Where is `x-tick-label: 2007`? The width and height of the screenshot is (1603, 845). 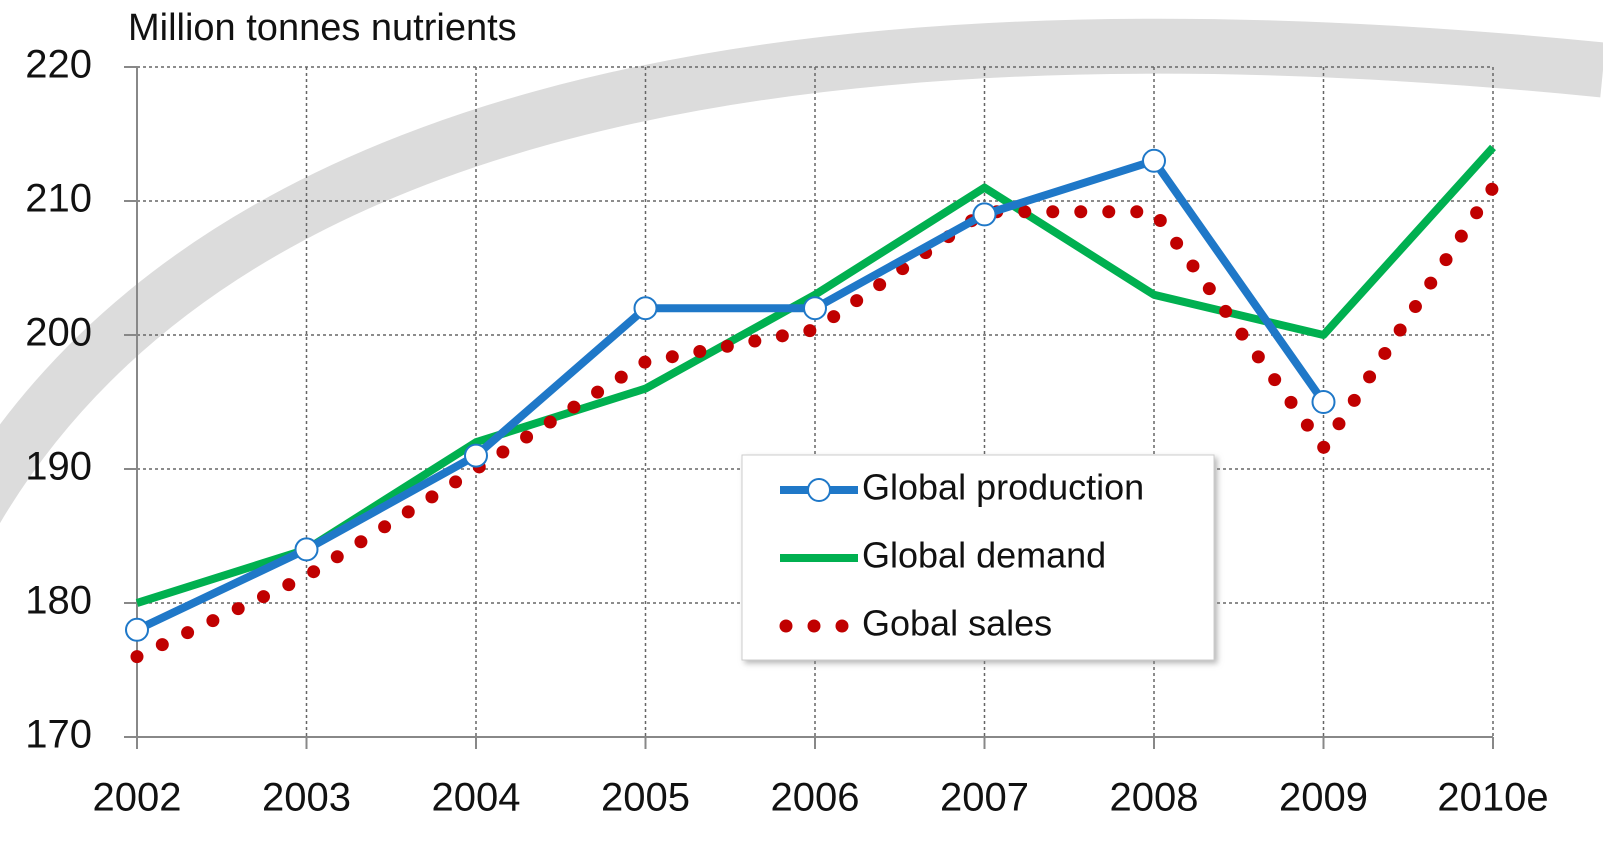 x-tick-label: 2007 is located at coordinates (984, 798).